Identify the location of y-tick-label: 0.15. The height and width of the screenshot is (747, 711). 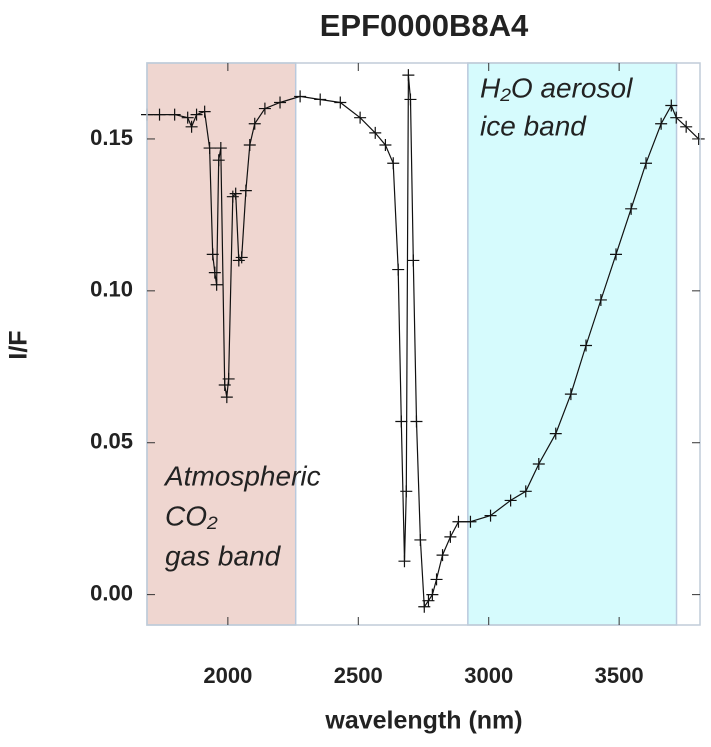
(111, 137).